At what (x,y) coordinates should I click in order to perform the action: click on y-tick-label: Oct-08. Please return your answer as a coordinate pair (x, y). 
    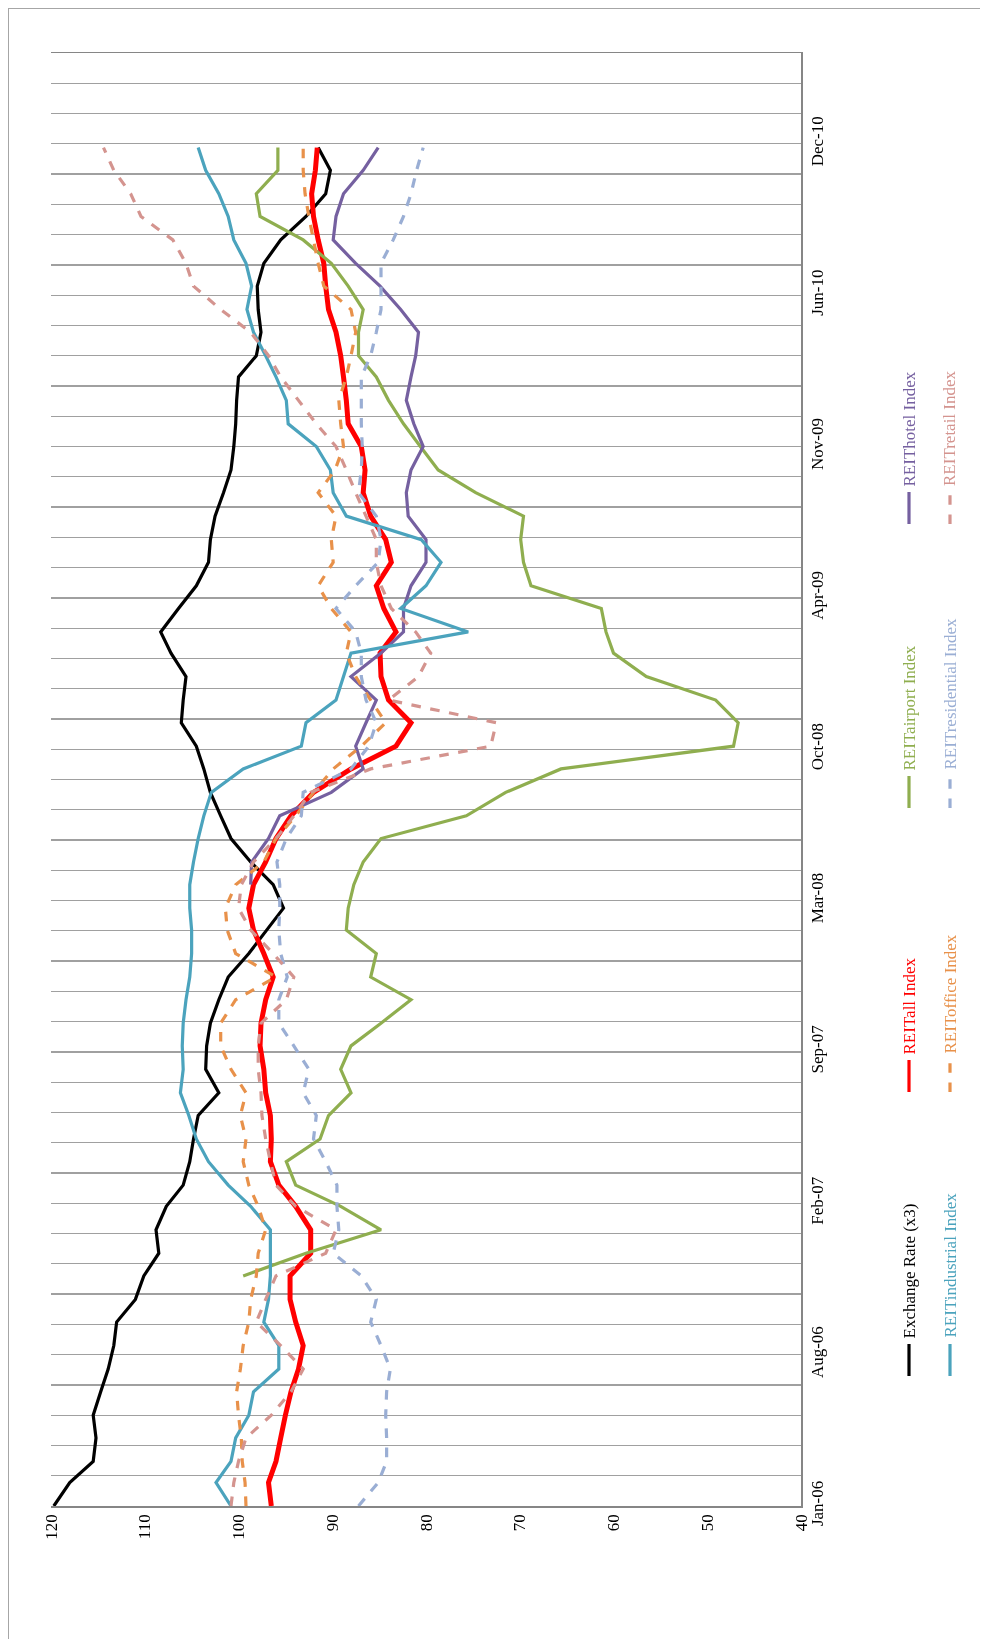
    Looking at the image, I should click on (817, 747).